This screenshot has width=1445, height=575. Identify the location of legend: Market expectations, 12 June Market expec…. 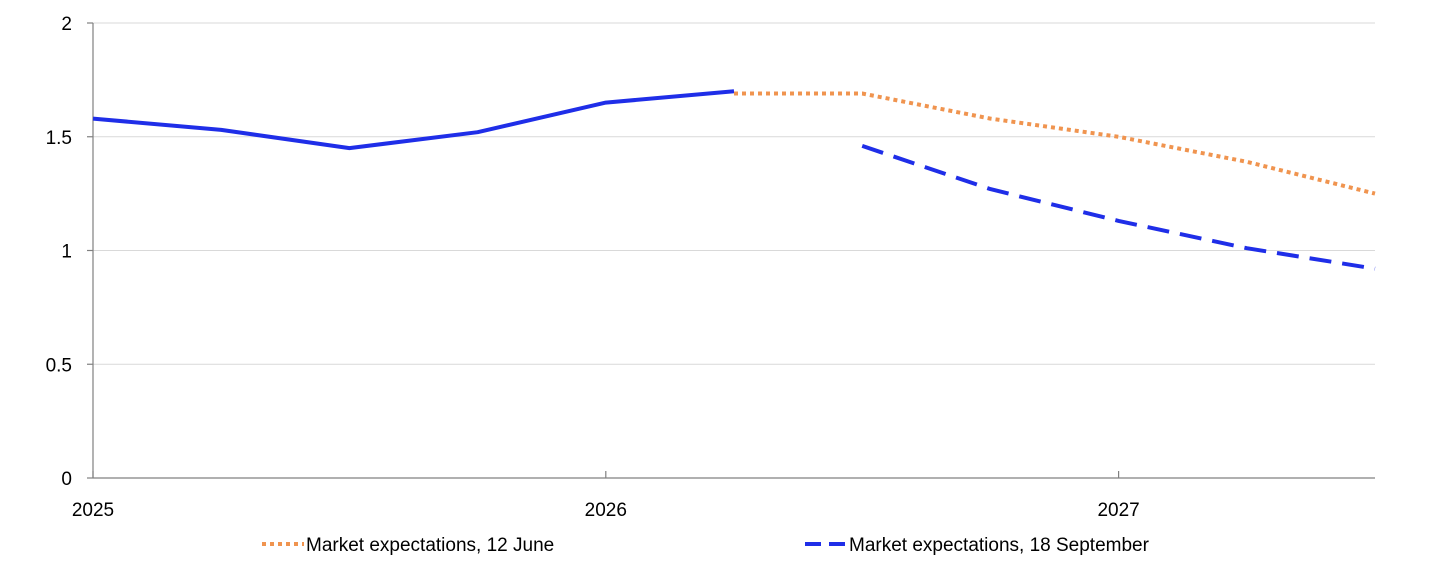
(706, 545).